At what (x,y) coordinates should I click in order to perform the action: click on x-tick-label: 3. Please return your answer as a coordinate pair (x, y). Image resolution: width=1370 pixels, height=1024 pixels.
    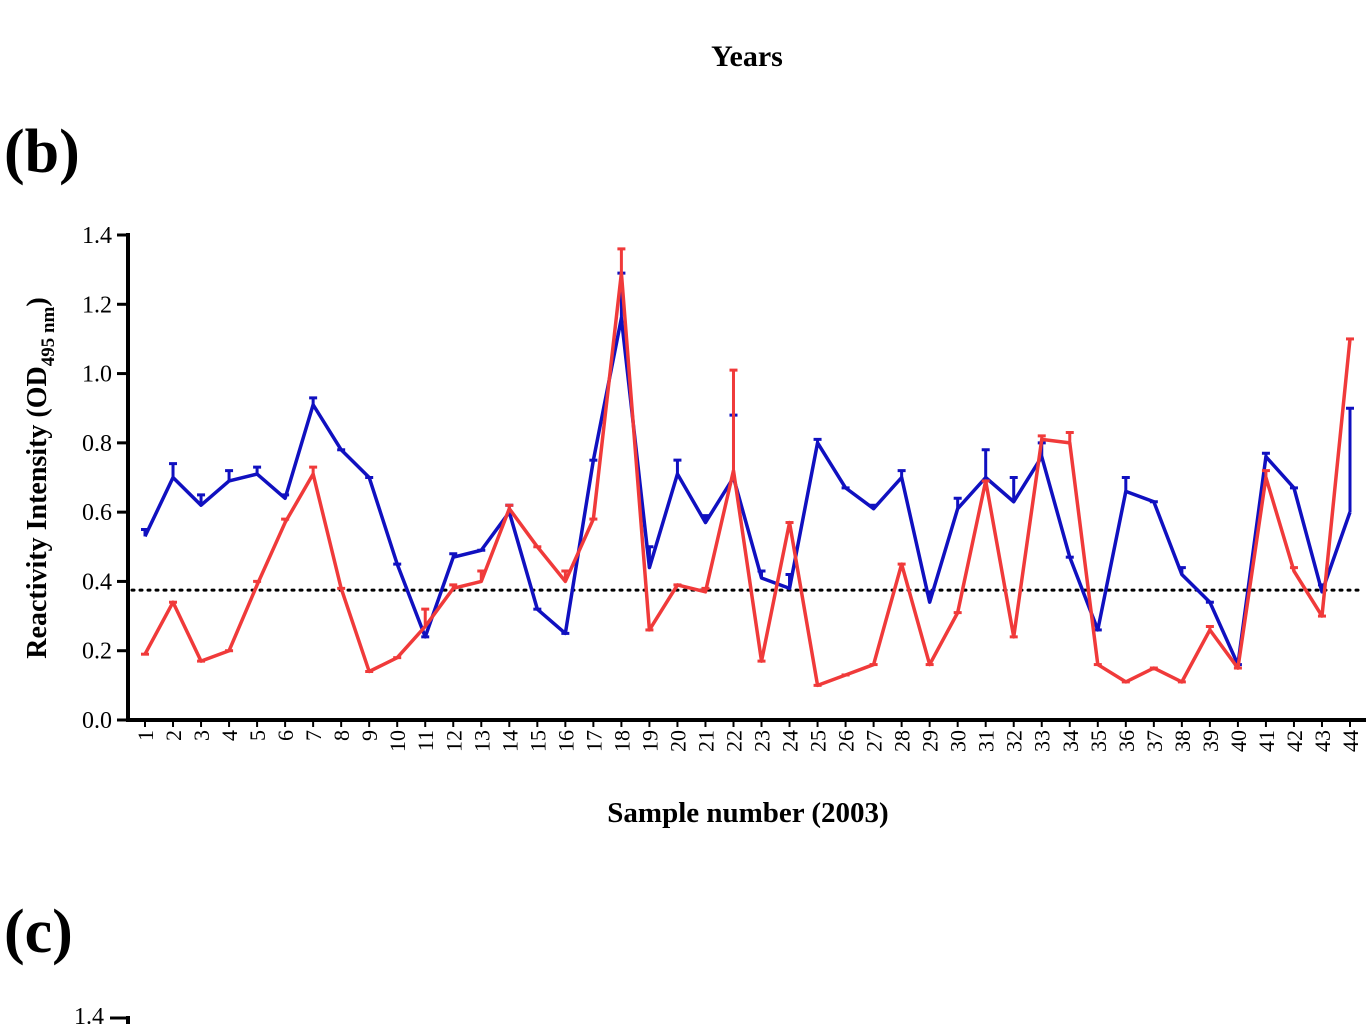
    Looking at the image, I should click on (201, 735).